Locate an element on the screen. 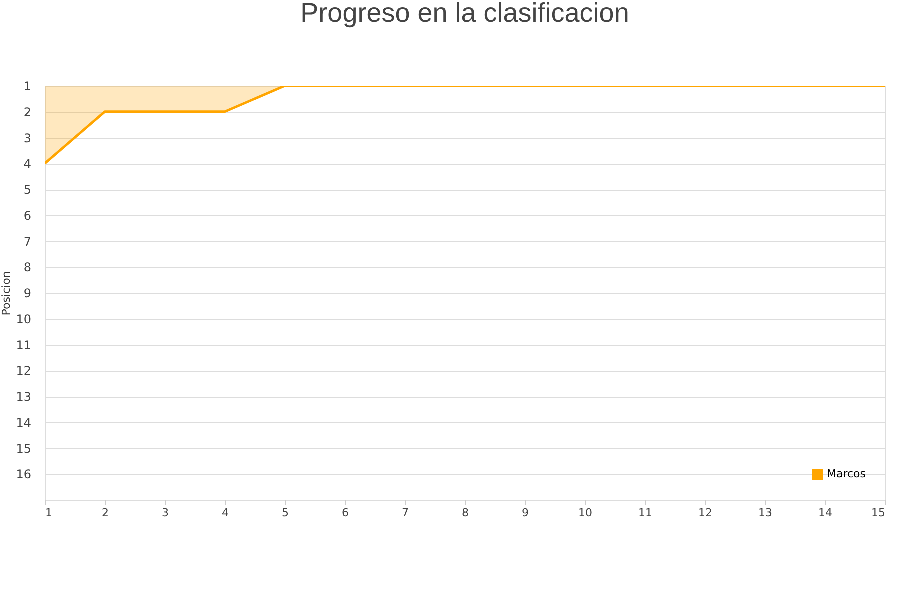 This screenshot has width=900, height=600. x-tick-label: 14 is located at coordinates (825, 513).